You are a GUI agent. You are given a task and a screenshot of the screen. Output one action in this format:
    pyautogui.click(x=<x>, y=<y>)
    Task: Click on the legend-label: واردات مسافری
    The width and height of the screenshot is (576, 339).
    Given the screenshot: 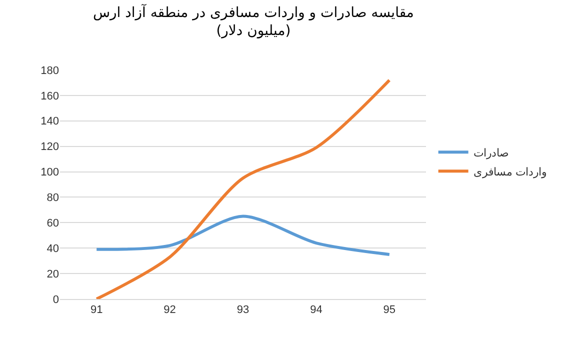 What is the action you would take?
    pyautogui.click(x=509, y=172)
    